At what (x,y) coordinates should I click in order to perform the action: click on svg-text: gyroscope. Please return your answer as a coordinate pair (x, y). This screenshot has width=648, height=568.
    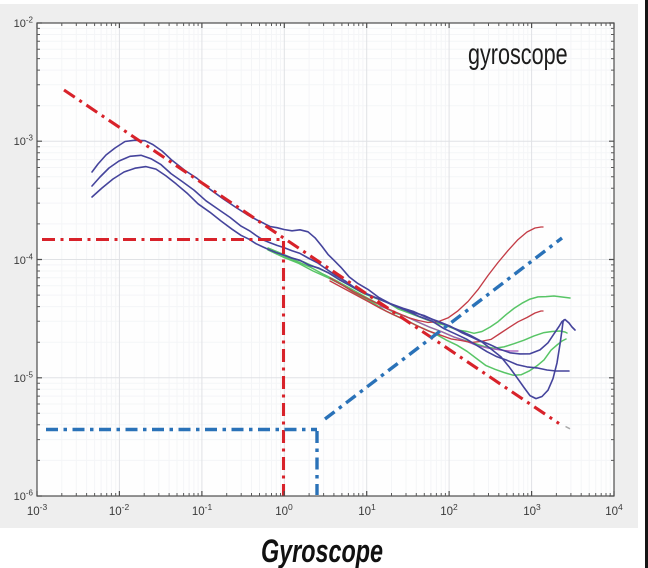
    Looking at the image, I should click on (518, 53).